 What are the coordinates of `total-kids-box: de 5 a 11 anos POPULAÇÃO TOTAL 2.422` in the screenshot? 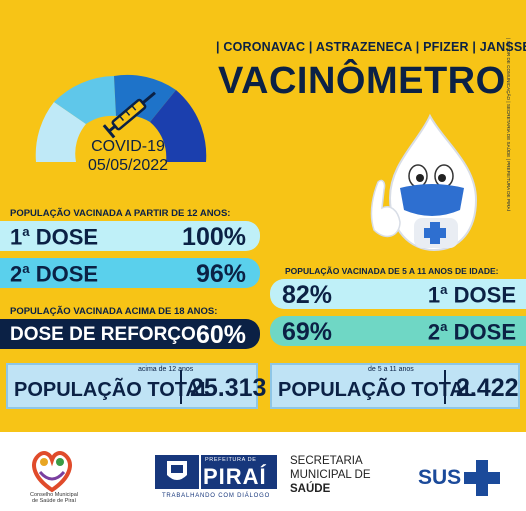 It's located at (395, 386).